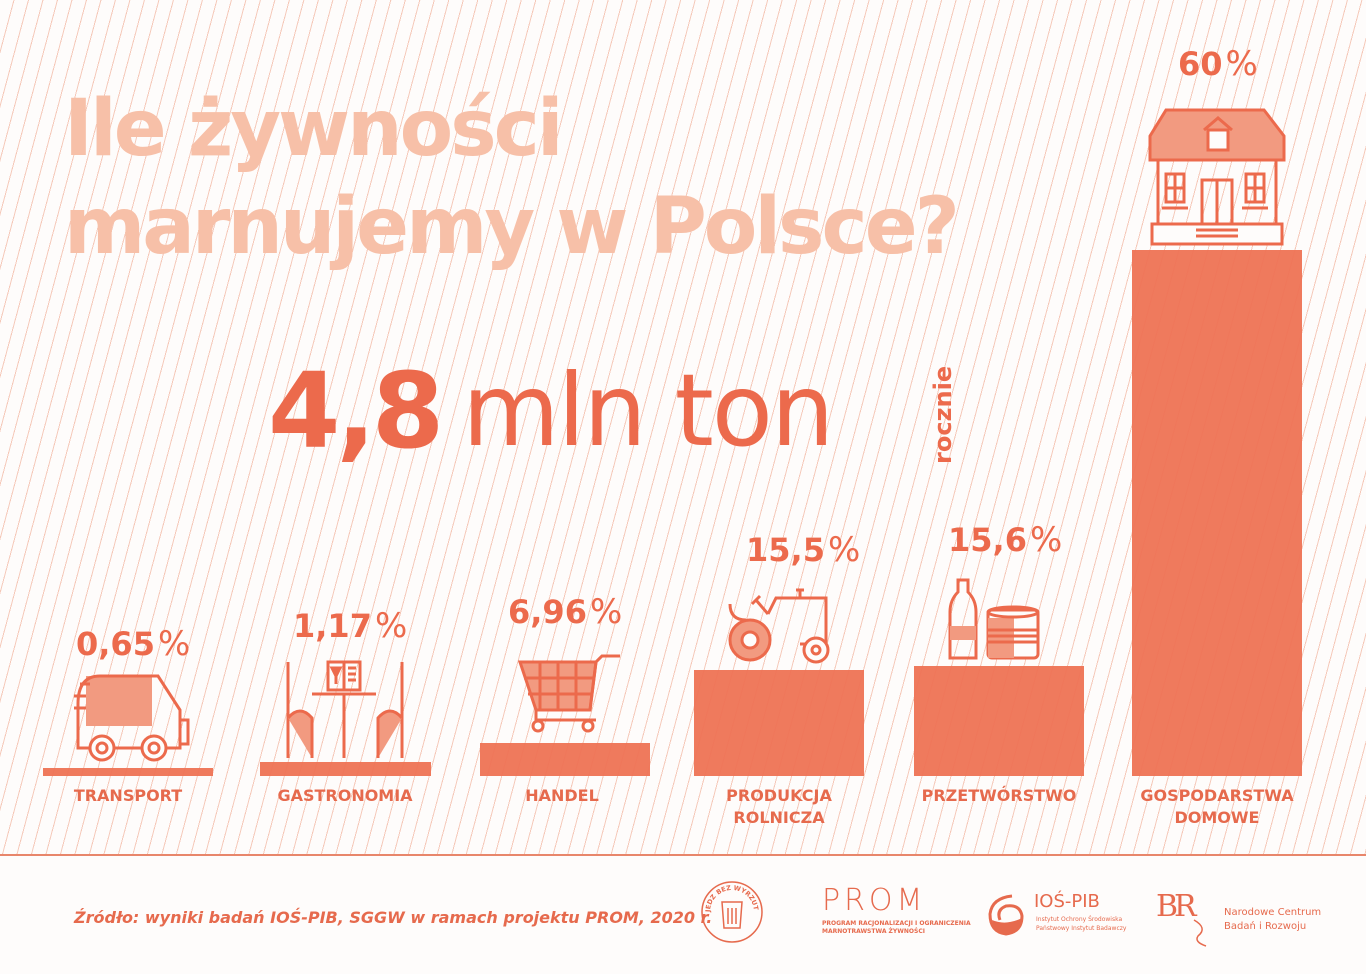 This screenshot has width=1366, height=974. I want to click on label-line-1: HANDEL, so click(562, 795).